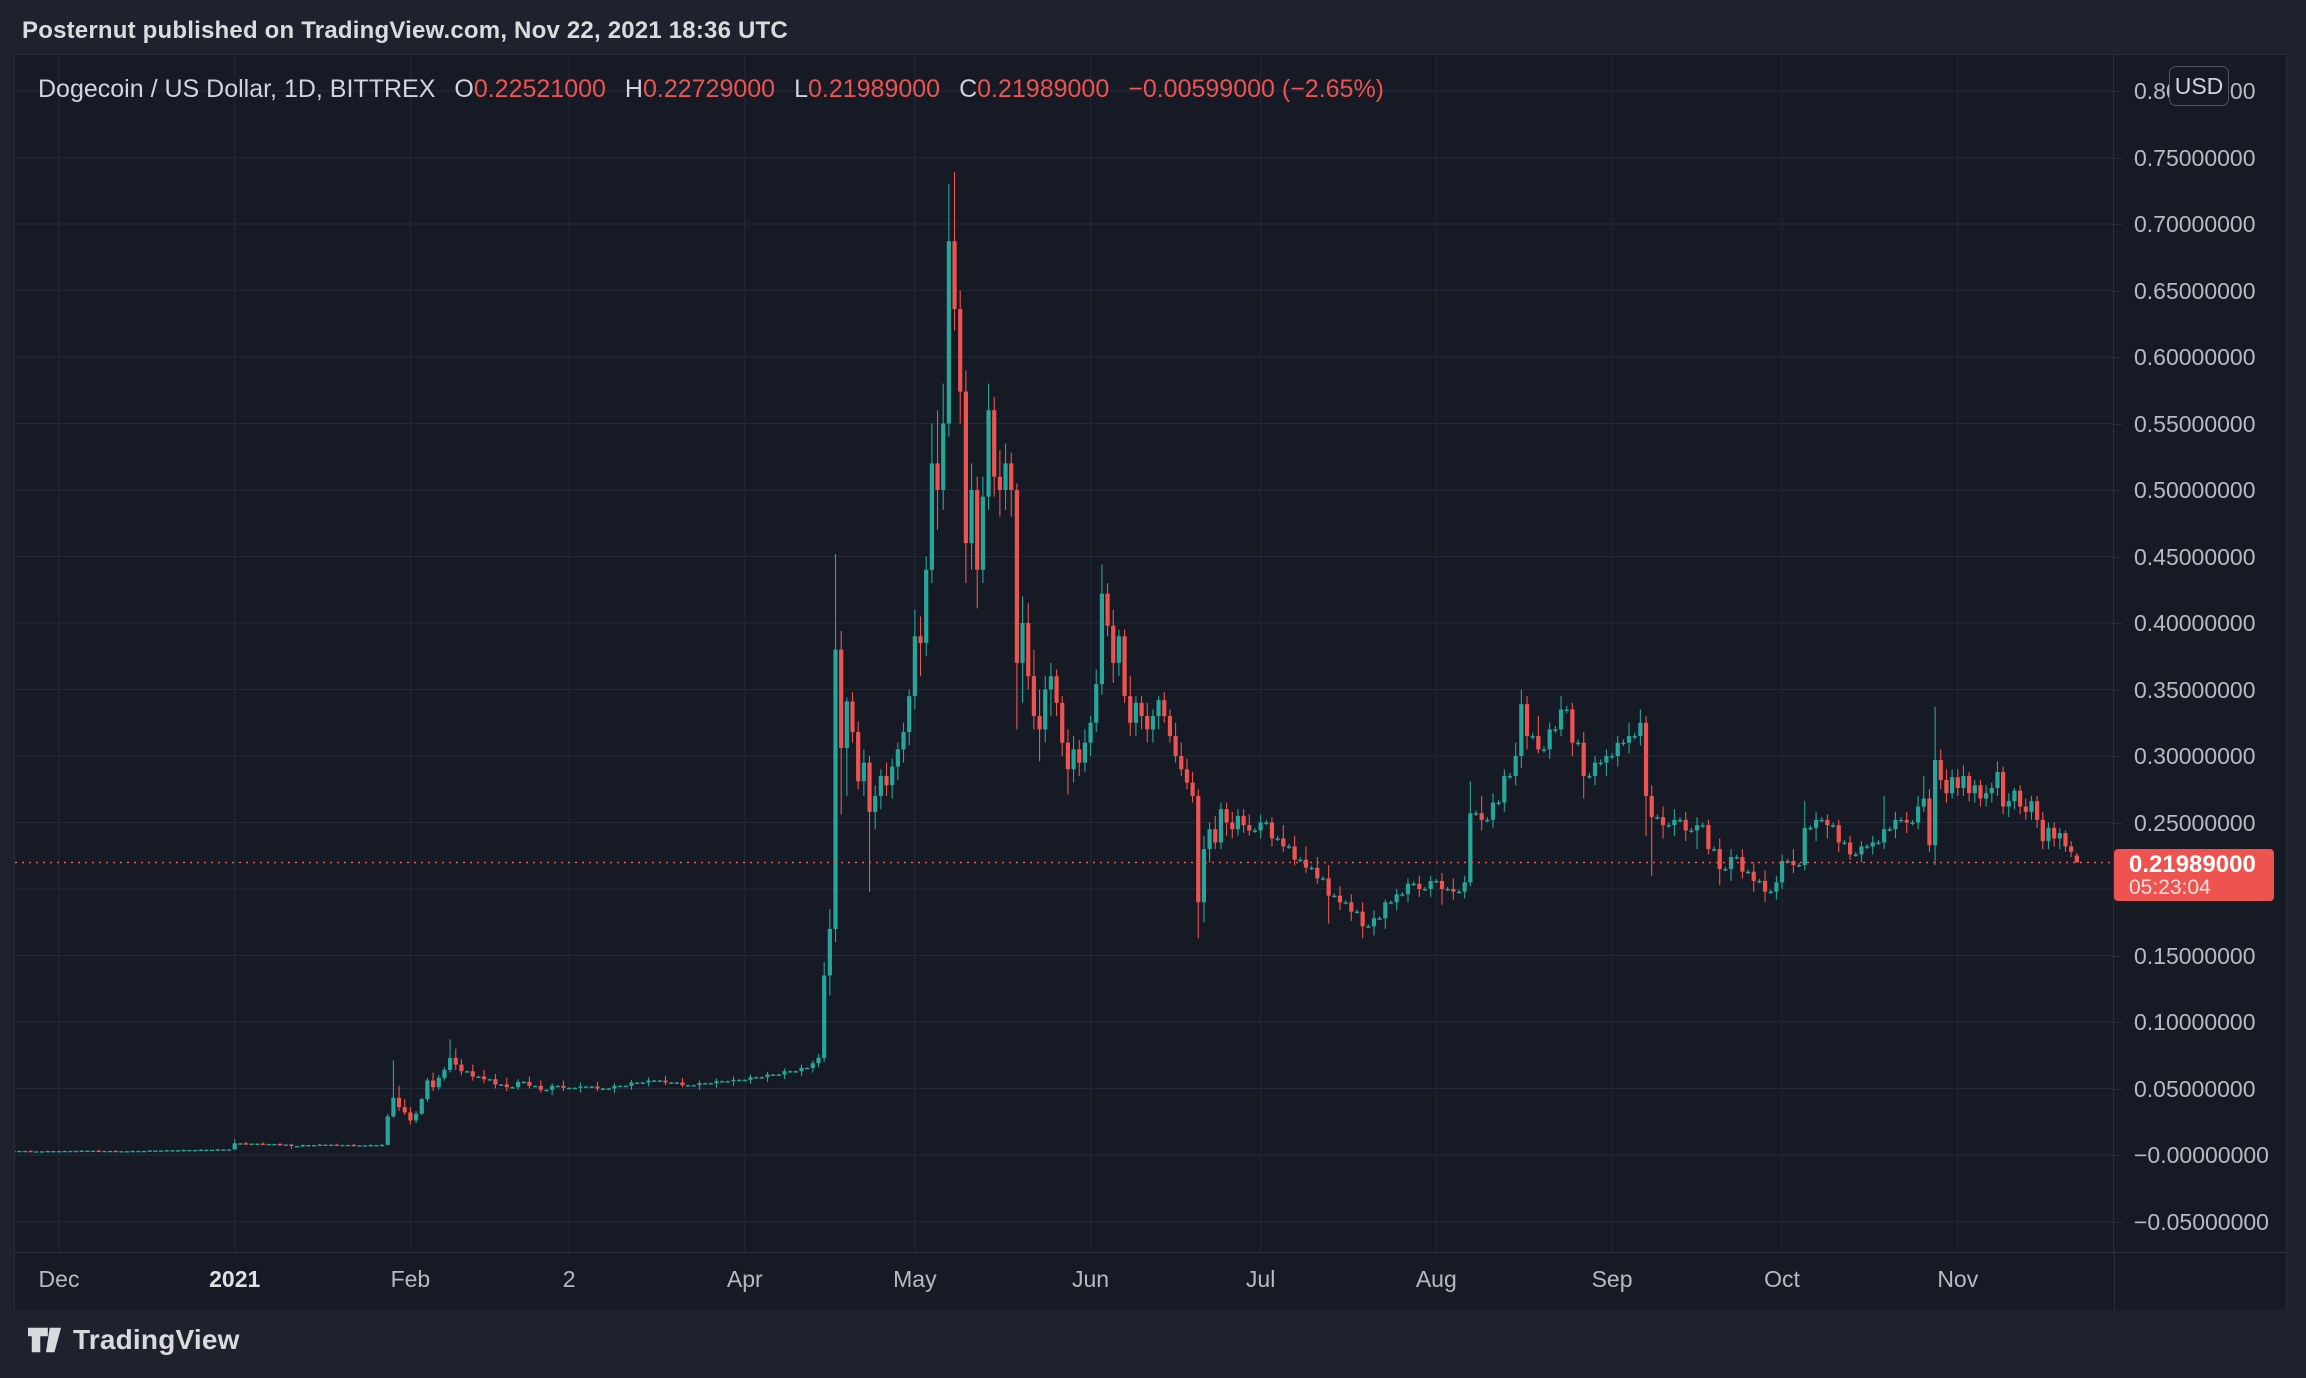 The image size is (2306, 1378). What do you see at coordinates (2195, 623) in the screenshot?
I see `price-tick-label: 0.40000000` at bounding box center [2195, 623].